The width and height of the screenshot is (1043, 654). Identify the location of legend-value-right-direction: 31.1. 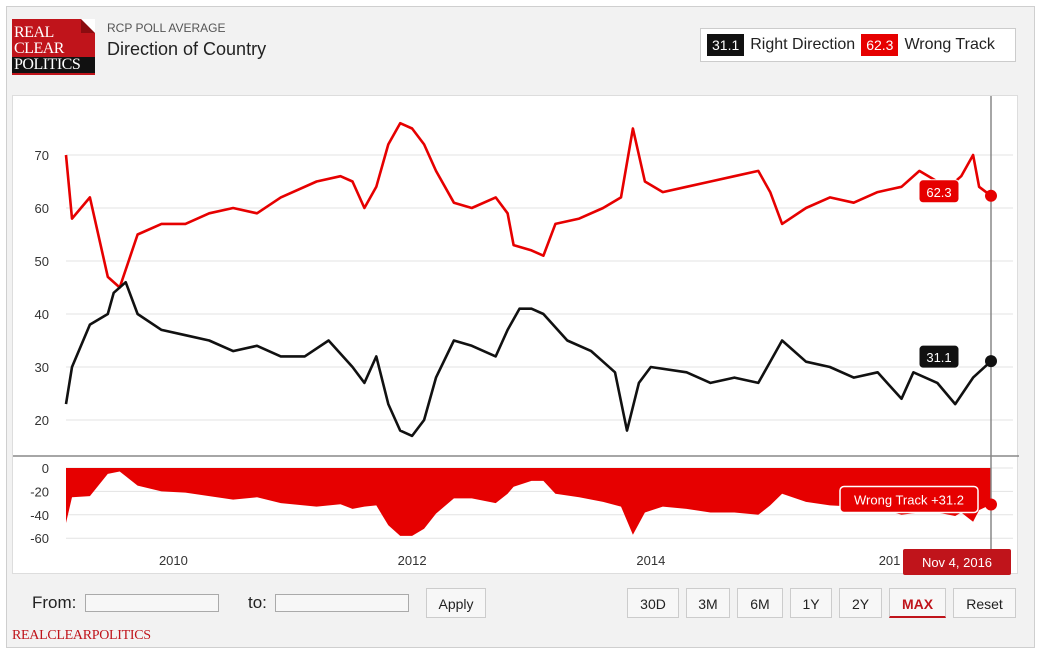
(726, 45).